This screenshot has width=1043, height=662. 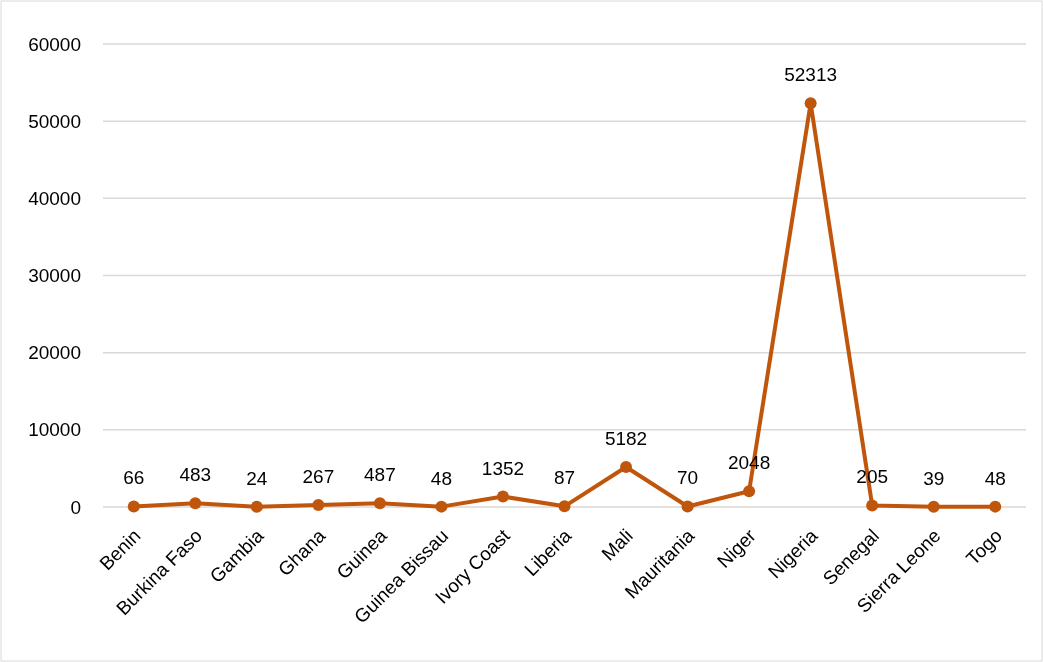 What do you see at coordinates (54, 198) in the screenshot?
I see `y-tick-label: 40000` at bounding box center [54, 198].